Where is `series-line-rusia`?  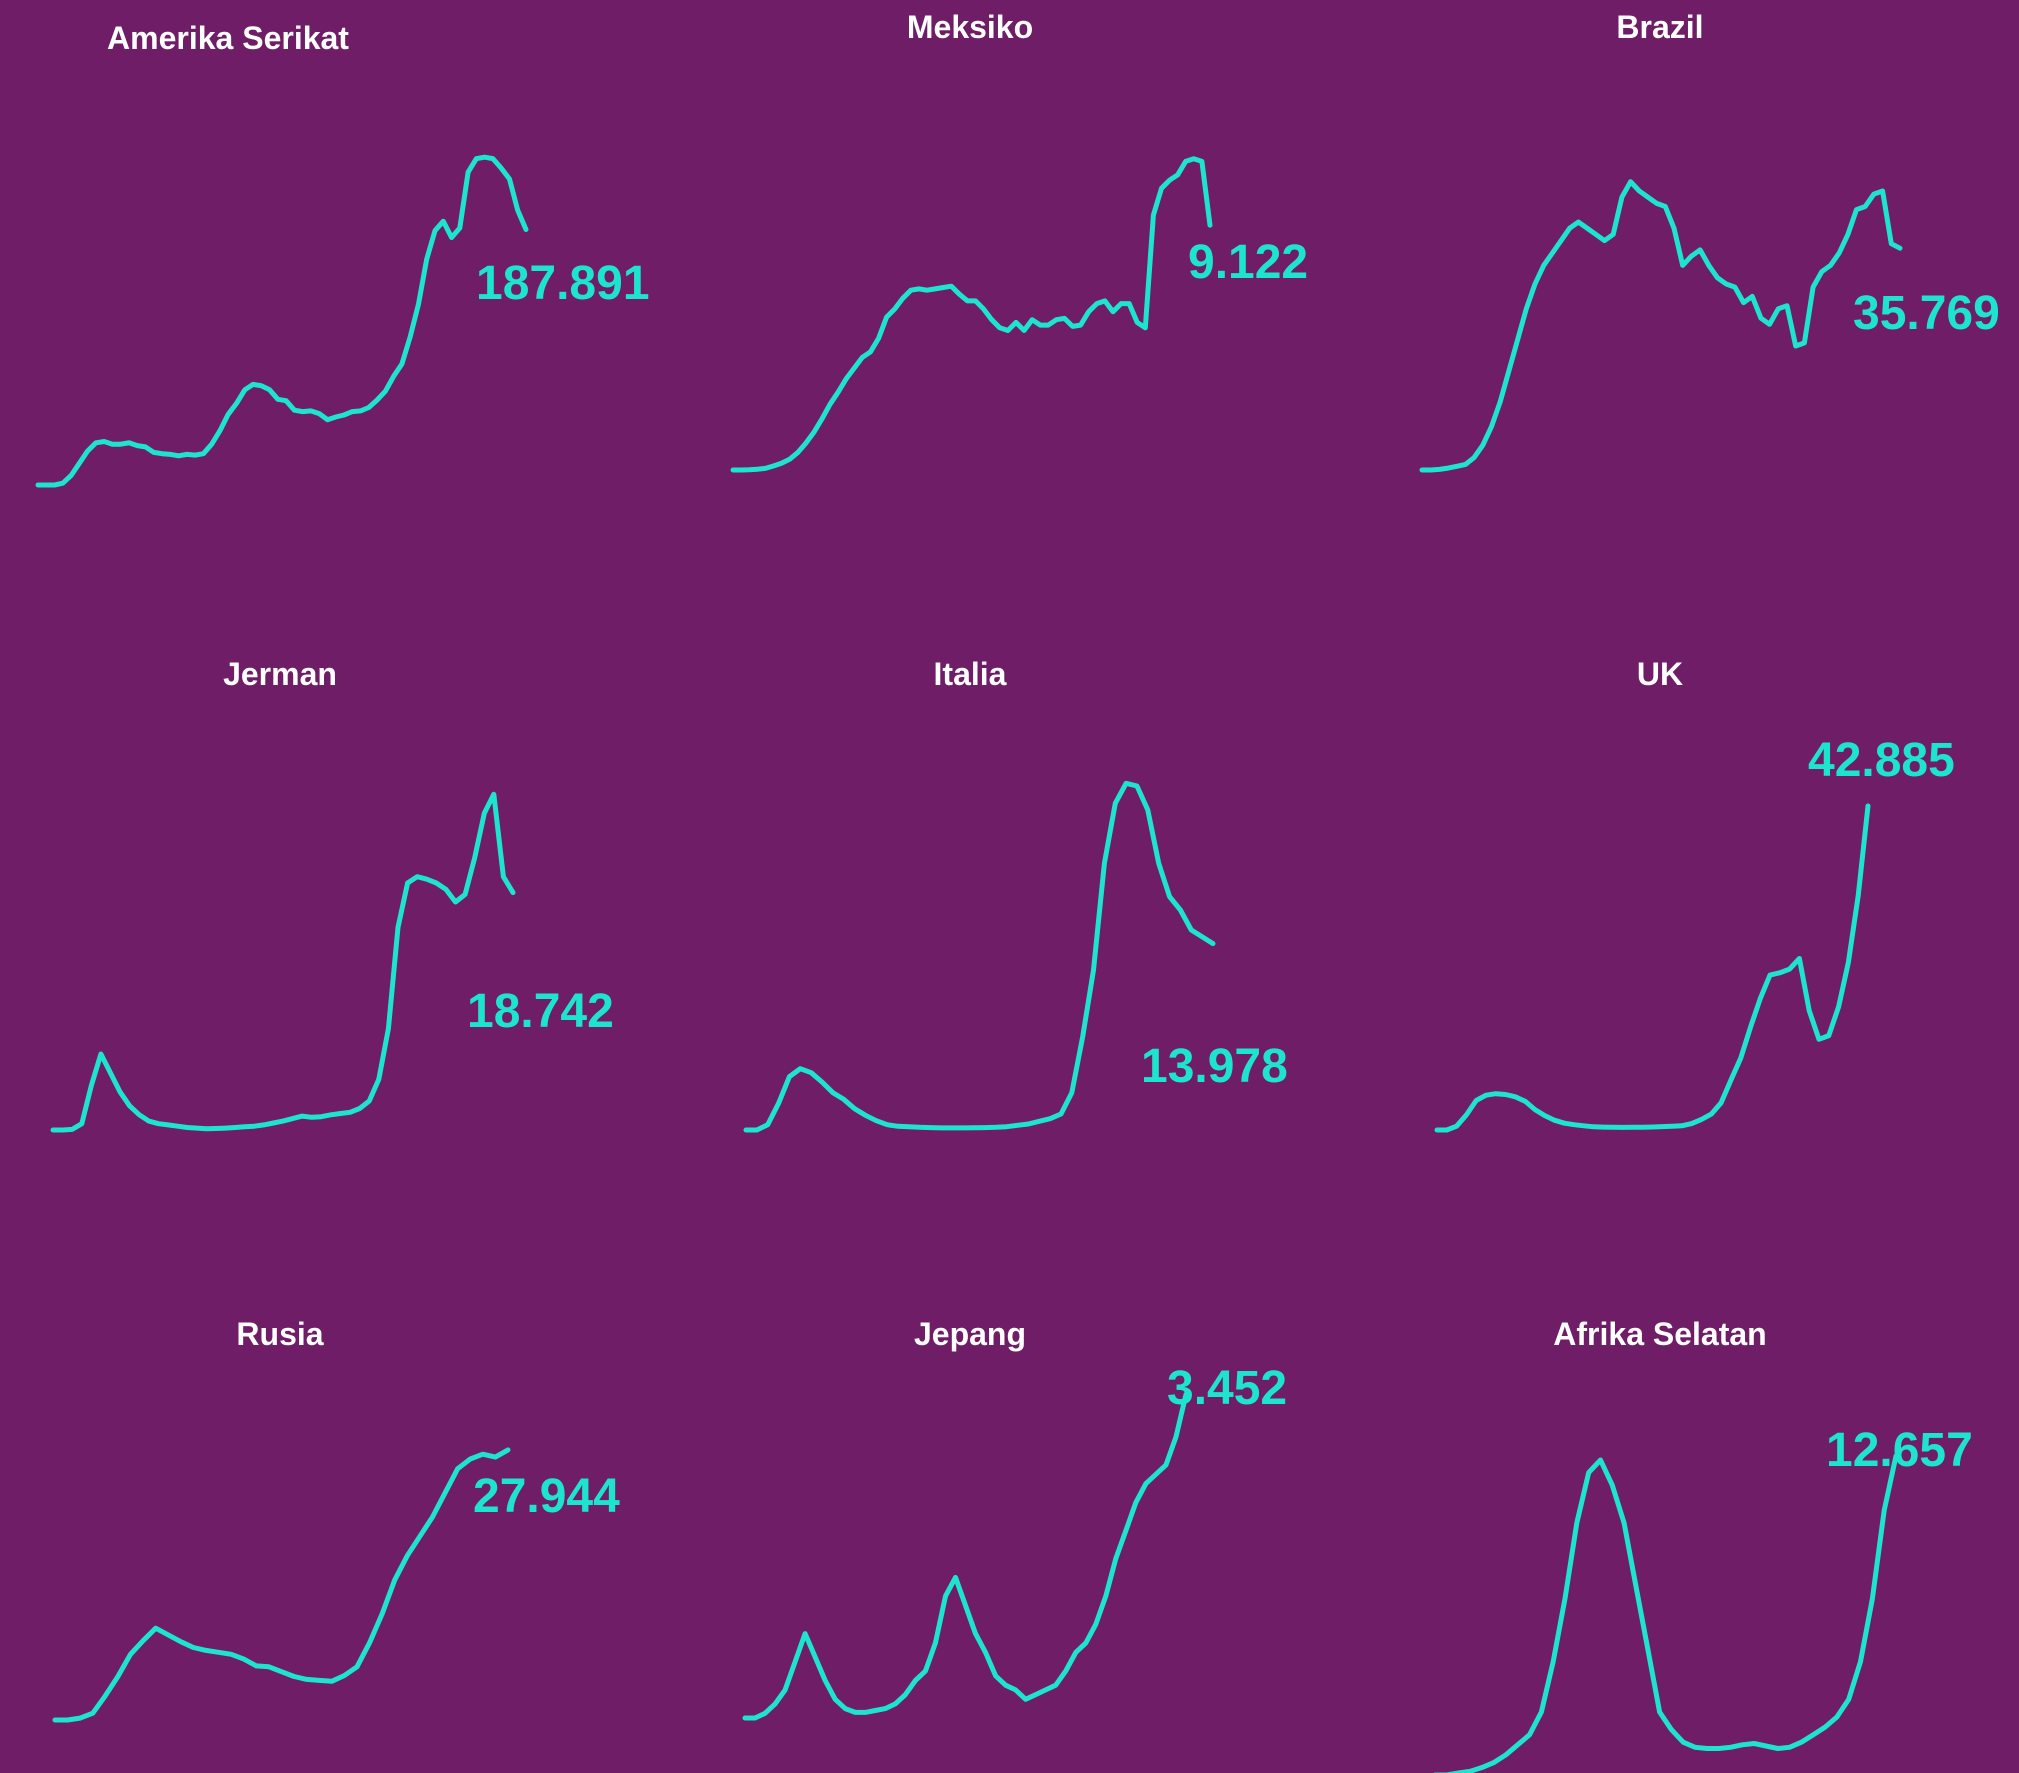 series-line-rusia is located at coordinates (281, 1585).